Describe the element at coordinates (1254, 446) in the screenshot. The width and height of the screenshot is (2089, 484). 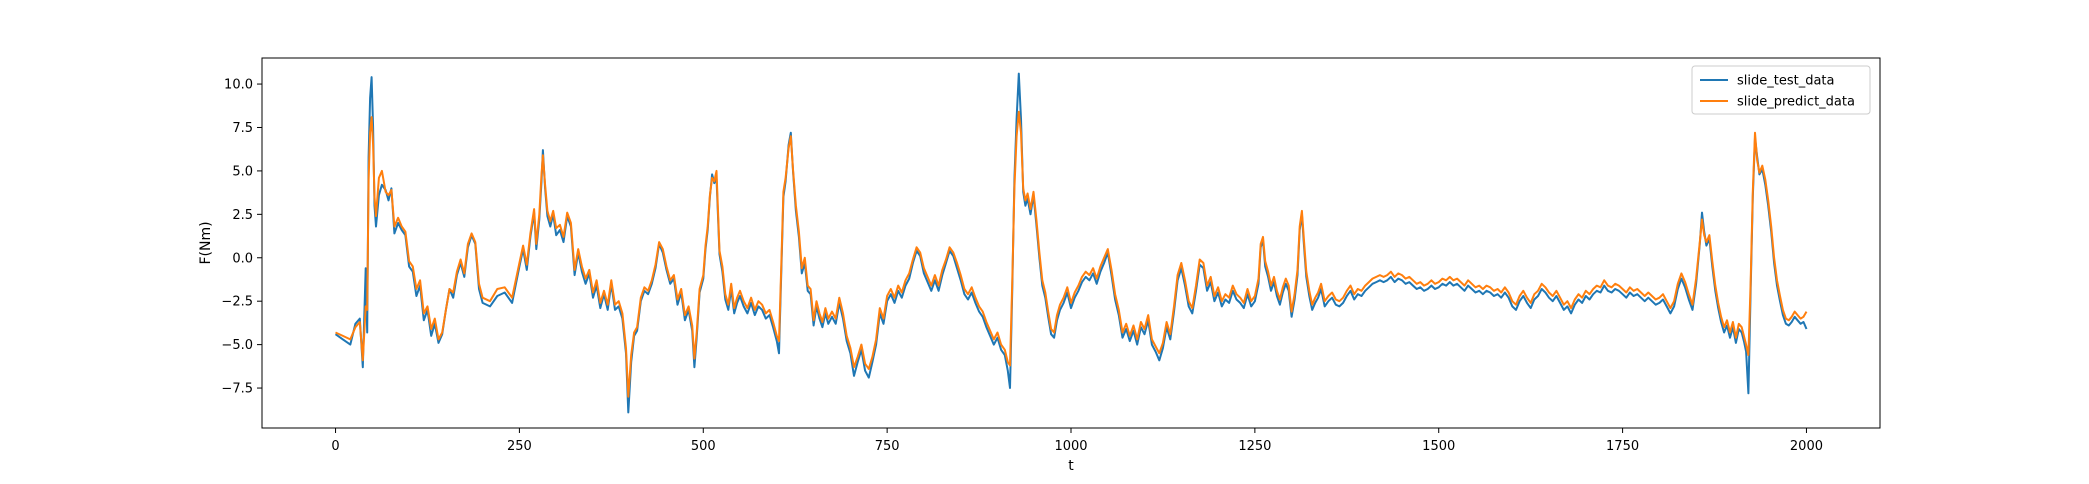
I see `x-tick-label: 1250` at that location.